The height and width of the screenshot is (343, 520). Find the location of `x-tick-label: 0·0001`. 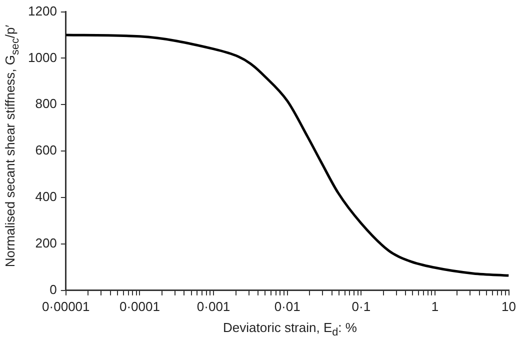

x-tick-label: 0·0001 is located at coordinates (139, 306).